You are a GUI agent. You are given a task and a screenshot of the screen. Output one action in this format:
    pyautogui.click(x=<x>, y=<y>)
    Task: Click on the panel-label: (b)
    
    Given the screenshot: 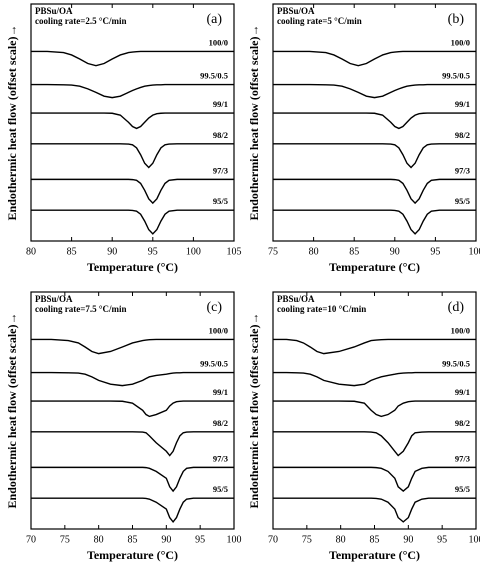 What is the action you would take?
    pyautogui.click(x=456, y=19)
    